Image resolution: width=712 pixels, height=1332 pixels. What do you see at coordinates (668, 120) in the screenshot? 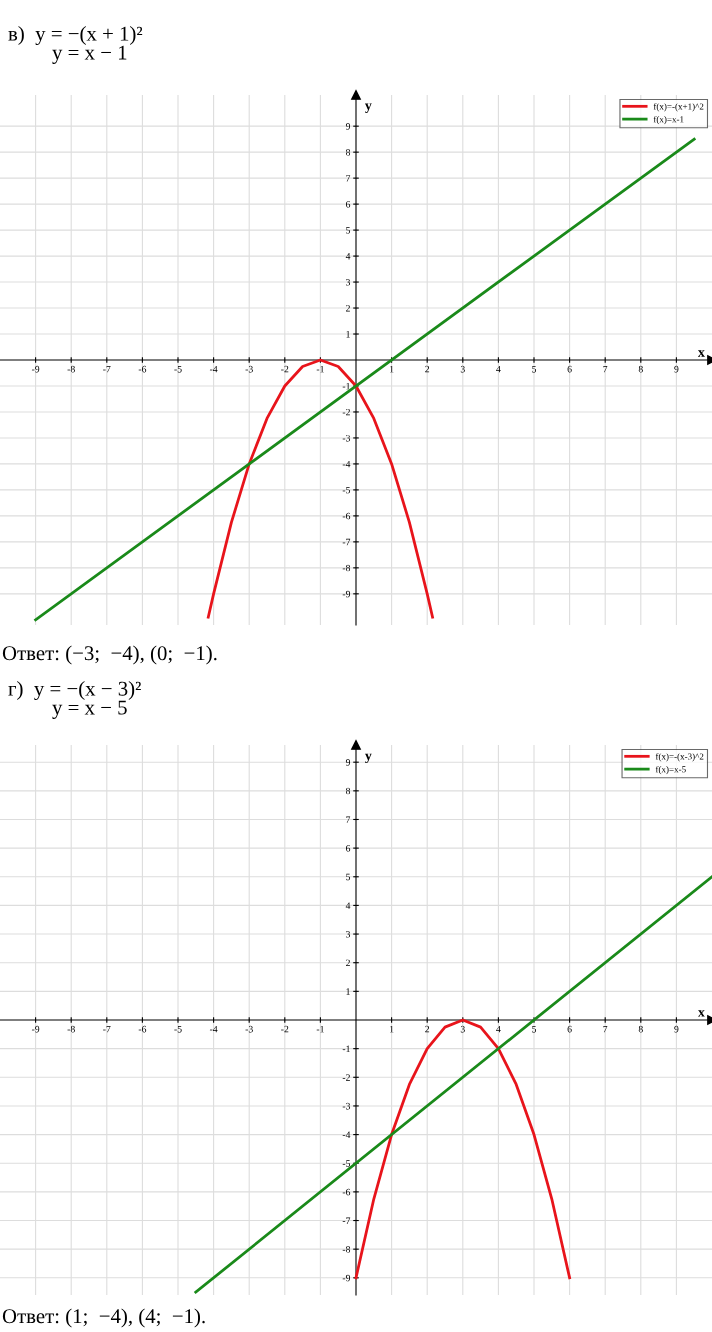
I see `legend-label: f(x)=x-1` at bounding box center [668, 120].